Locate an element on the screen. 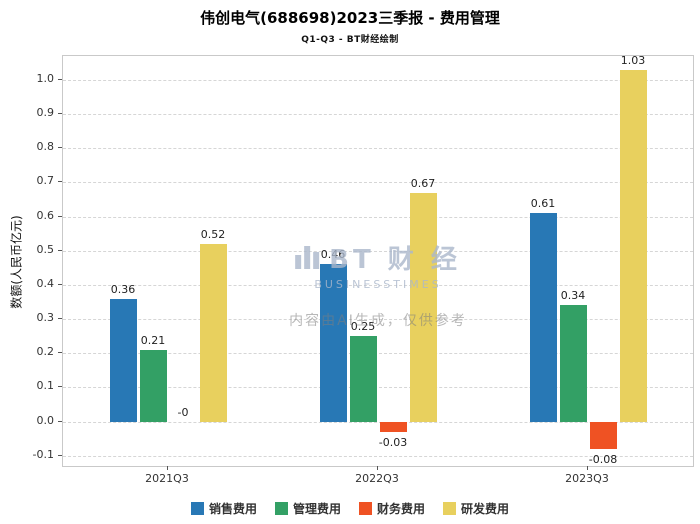 Image resolution: width=700 pixels, height=524 pixels. bar-sales-2022q3 is located at coordinates (333, 343).